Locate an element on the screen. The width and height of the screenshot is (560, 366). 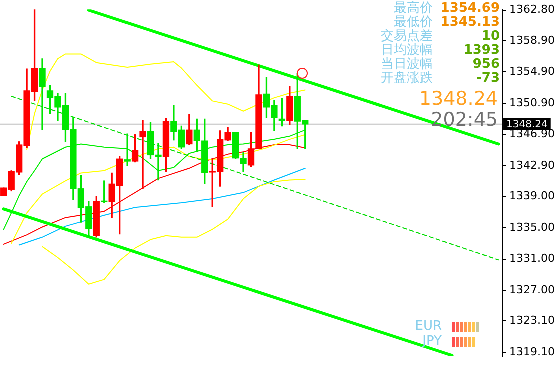
y-tick-label: 1327.00 is located at coordinates (533, 290).